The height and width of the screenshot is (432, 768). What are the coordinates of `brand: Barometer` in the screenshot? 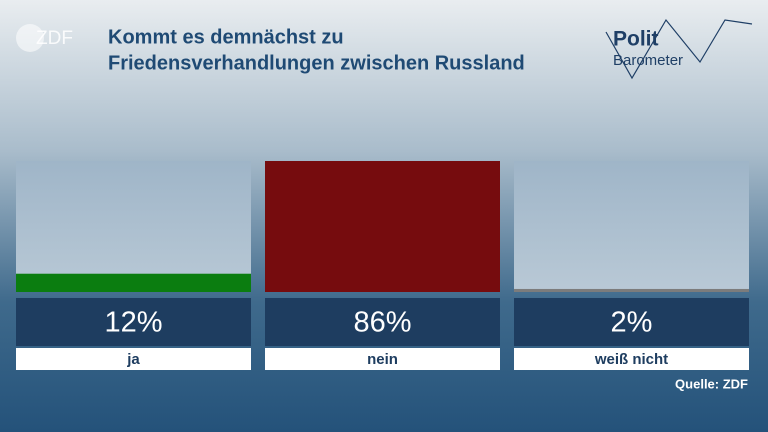 It's located at (648, 60).